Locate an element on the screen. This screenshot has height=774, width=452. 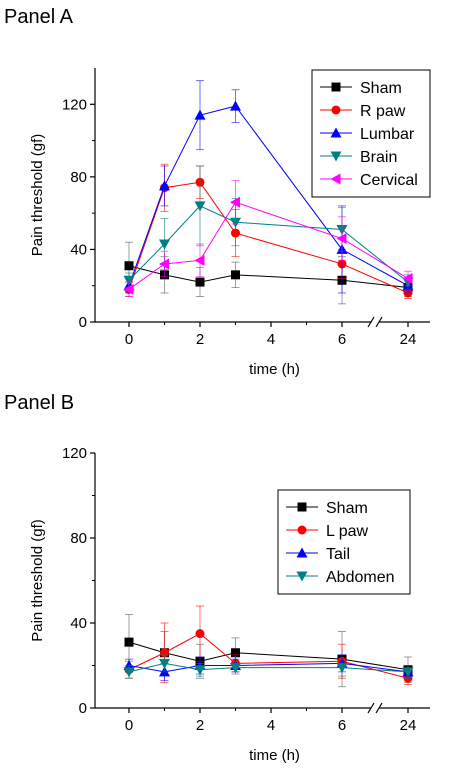
panel-b-title: Panel B is located at coordinates (39, 403).